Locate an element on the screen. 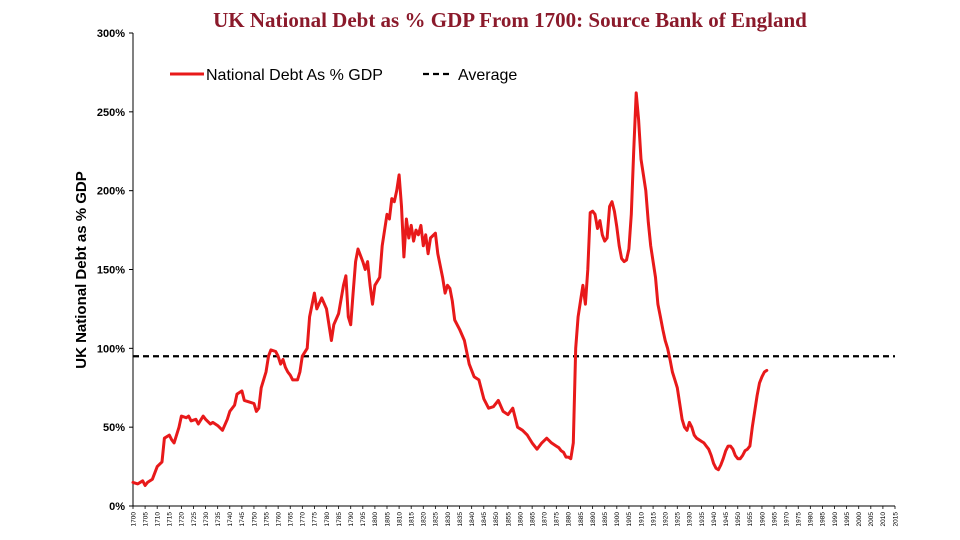 Image resolution: width=960 pixels, height=540 pixels. x-tick-label: 1905 is located at coordinates (629, 519).